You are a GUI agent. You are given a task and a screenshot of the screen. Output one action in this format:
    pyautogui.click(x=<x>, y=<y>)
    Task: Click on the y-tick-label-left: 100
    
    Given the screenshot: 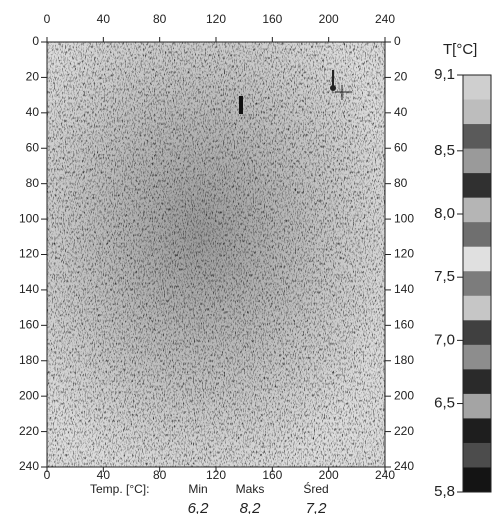 What is the action you would take?
    pyautogui.click(x=29, y=218)
    